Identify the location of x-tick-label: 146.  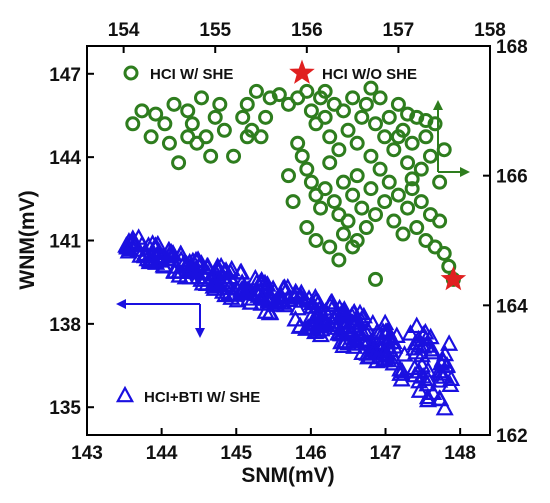
(311, 453).